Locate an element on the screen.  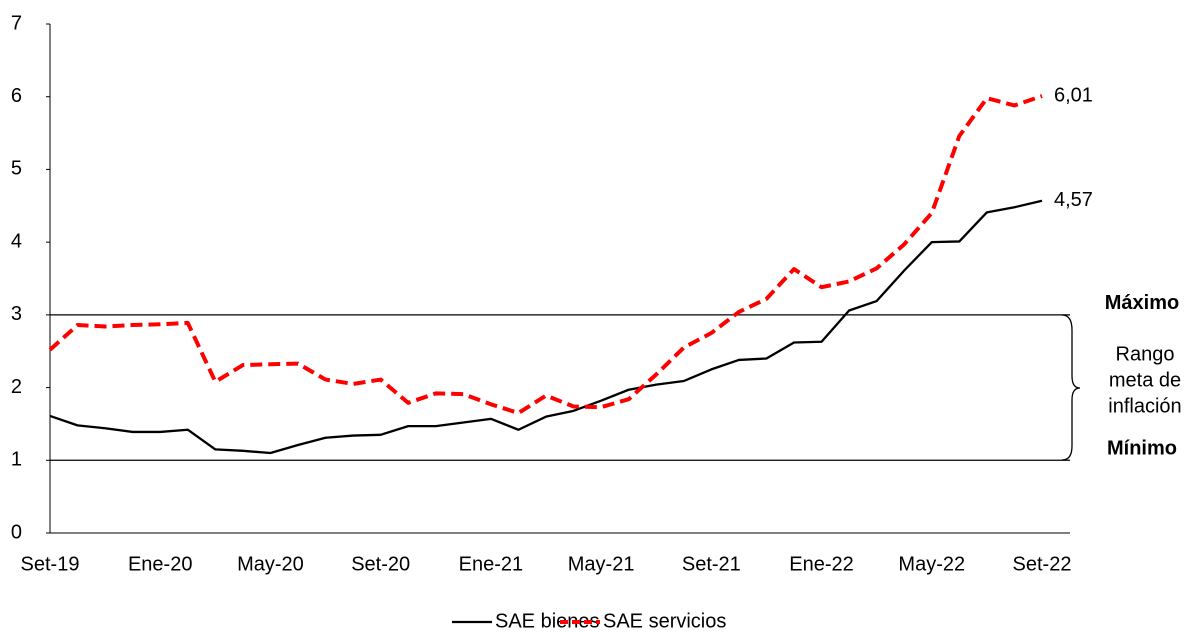
x-tick-label: Ene-21 is located at coordinates (491, 564).